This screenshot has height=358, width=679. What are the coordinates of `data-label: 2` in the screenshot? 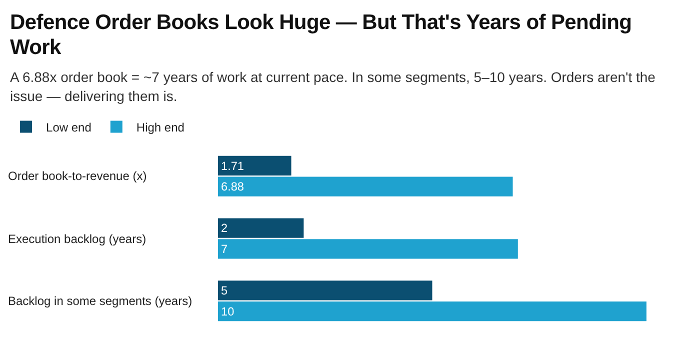 It's located at (224, 228).